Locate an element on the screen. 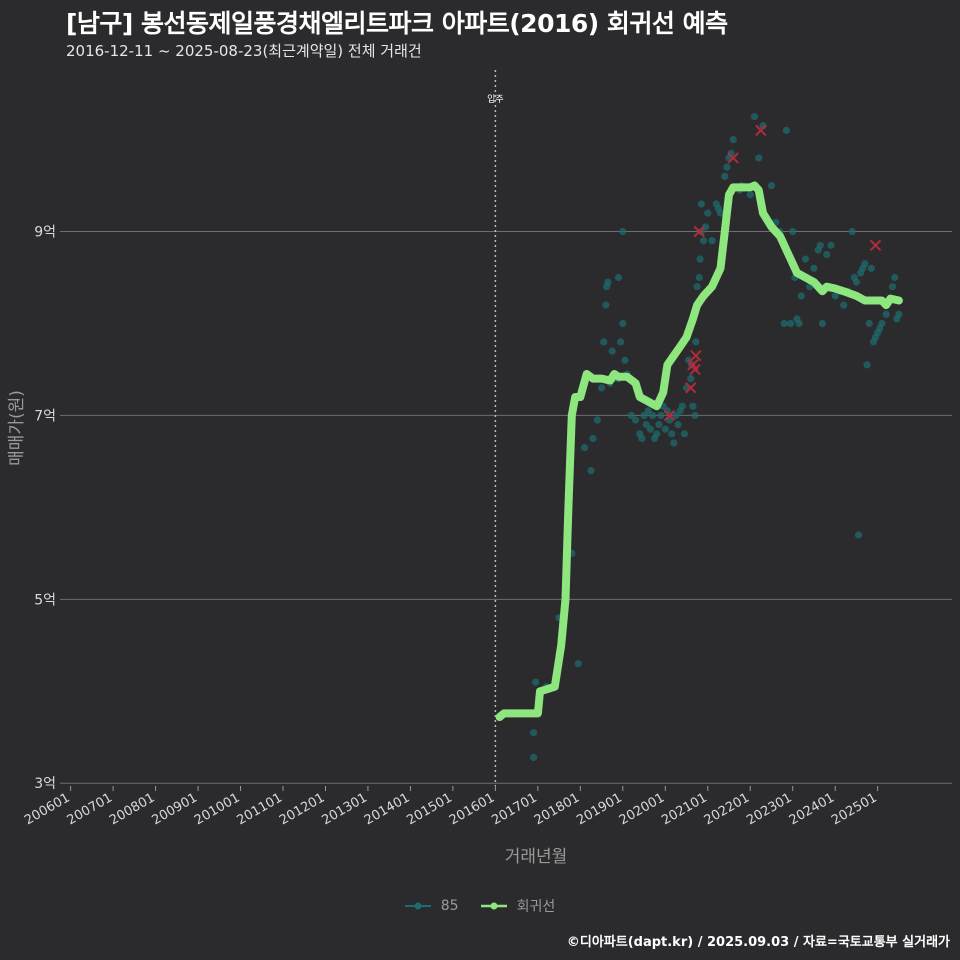 The width and height of the screenshot is (960, 960). legend: 85 회귀선 is located at coordinates (480, 906).